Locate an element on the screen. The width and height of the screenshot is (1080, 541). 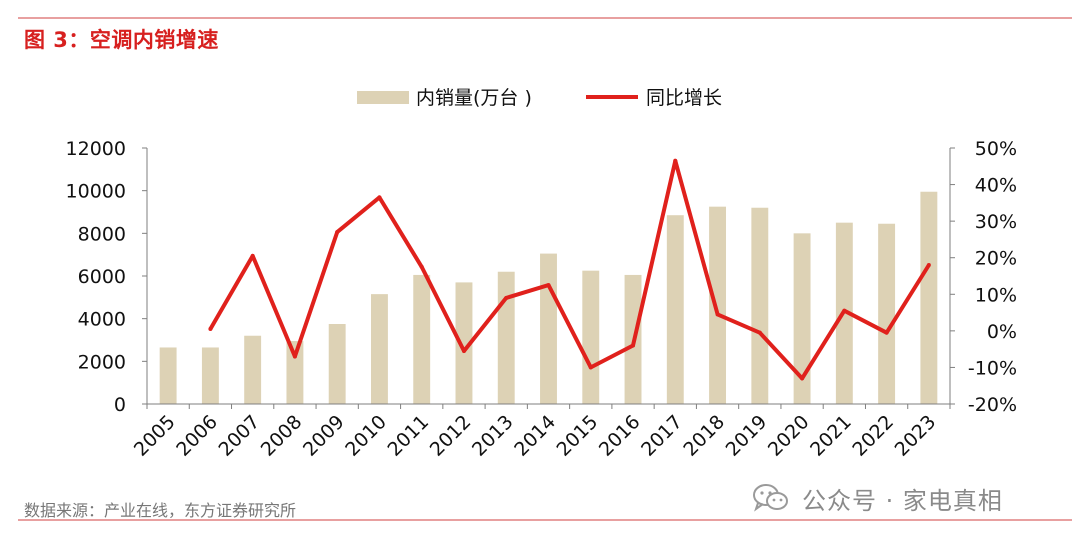
legend-bar-swatch is located at coordinates (383, 97).